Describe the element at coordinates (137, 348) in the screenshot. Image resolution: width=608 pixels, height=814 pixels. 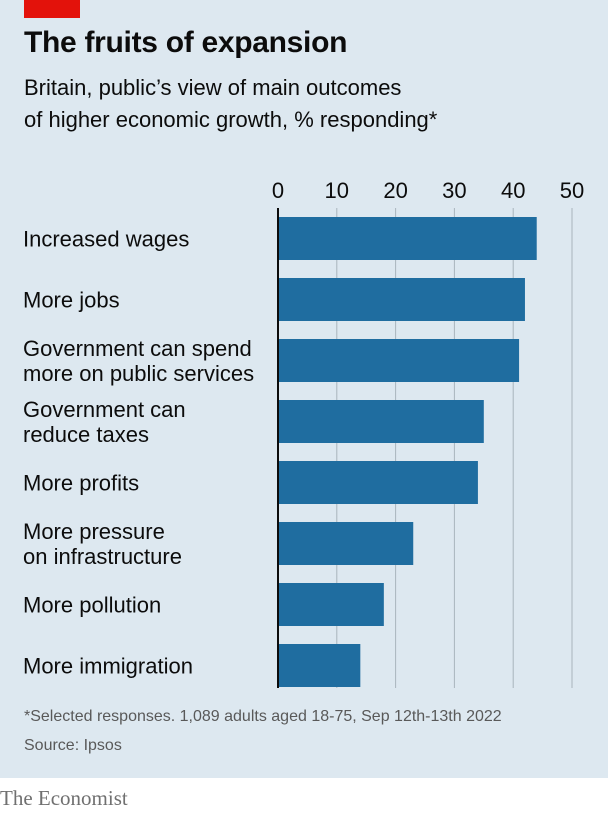
I see `category-label: Government can spend` at that location.